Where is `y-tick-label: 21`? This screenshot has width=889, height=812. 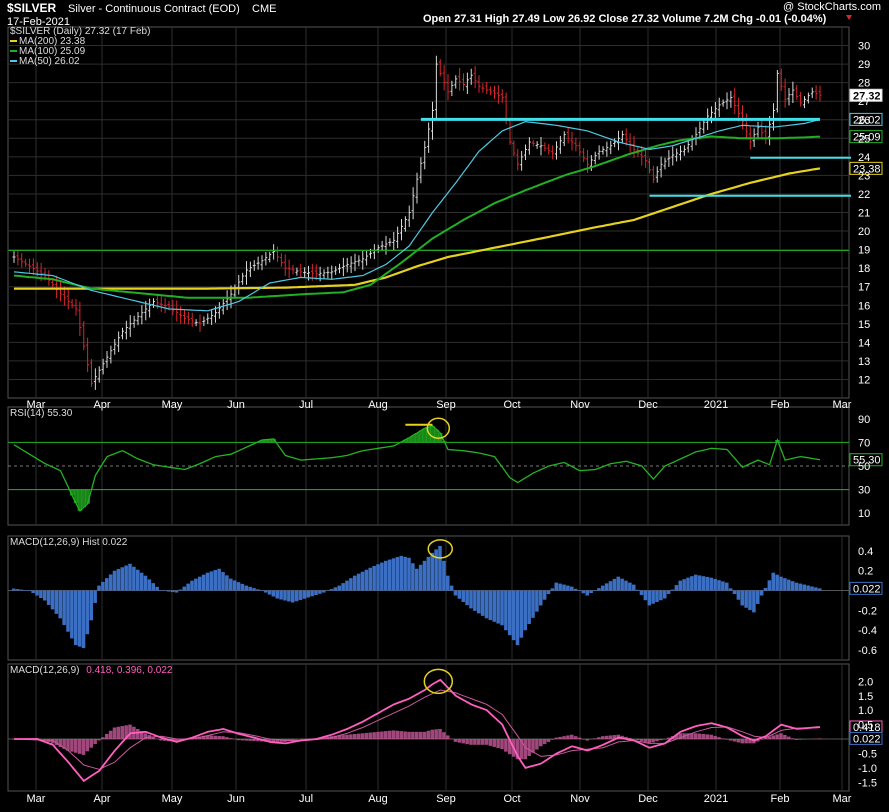
y-tick-label: 21 is located at coordinates (864, 214).